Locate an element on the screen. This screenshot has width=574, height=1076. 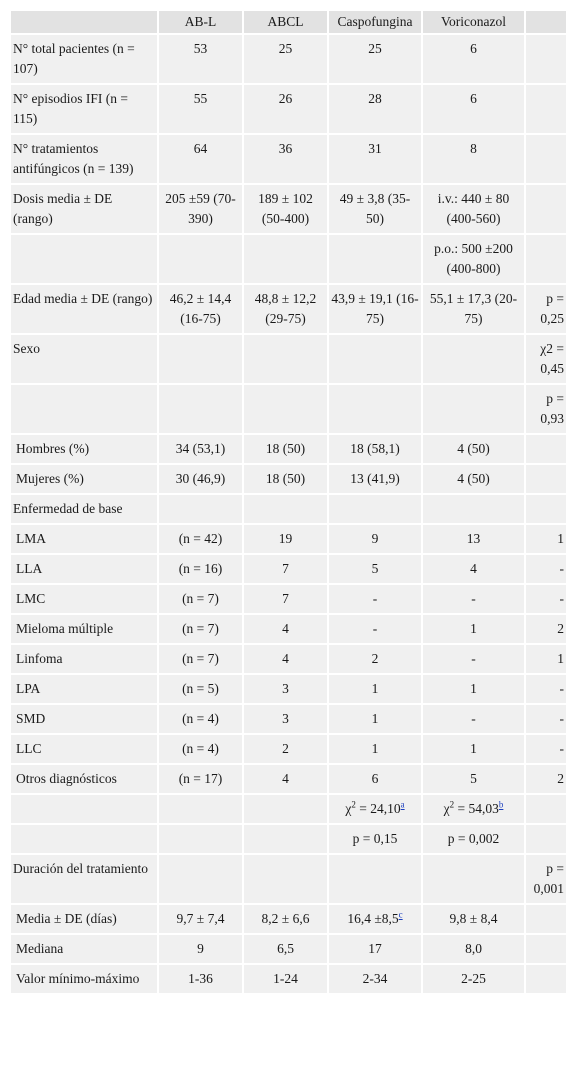
table-row: LMA (n = 42) 19 9 13 1 is located at coordinates (288, 539).